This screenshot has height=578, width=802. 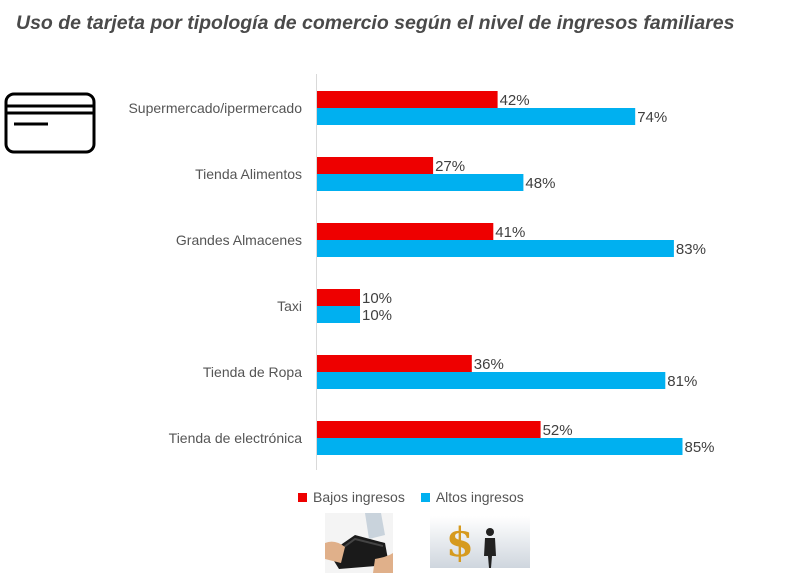 I want to click on bar-low-tienda-de-ropa, so click(x=394, y=363).